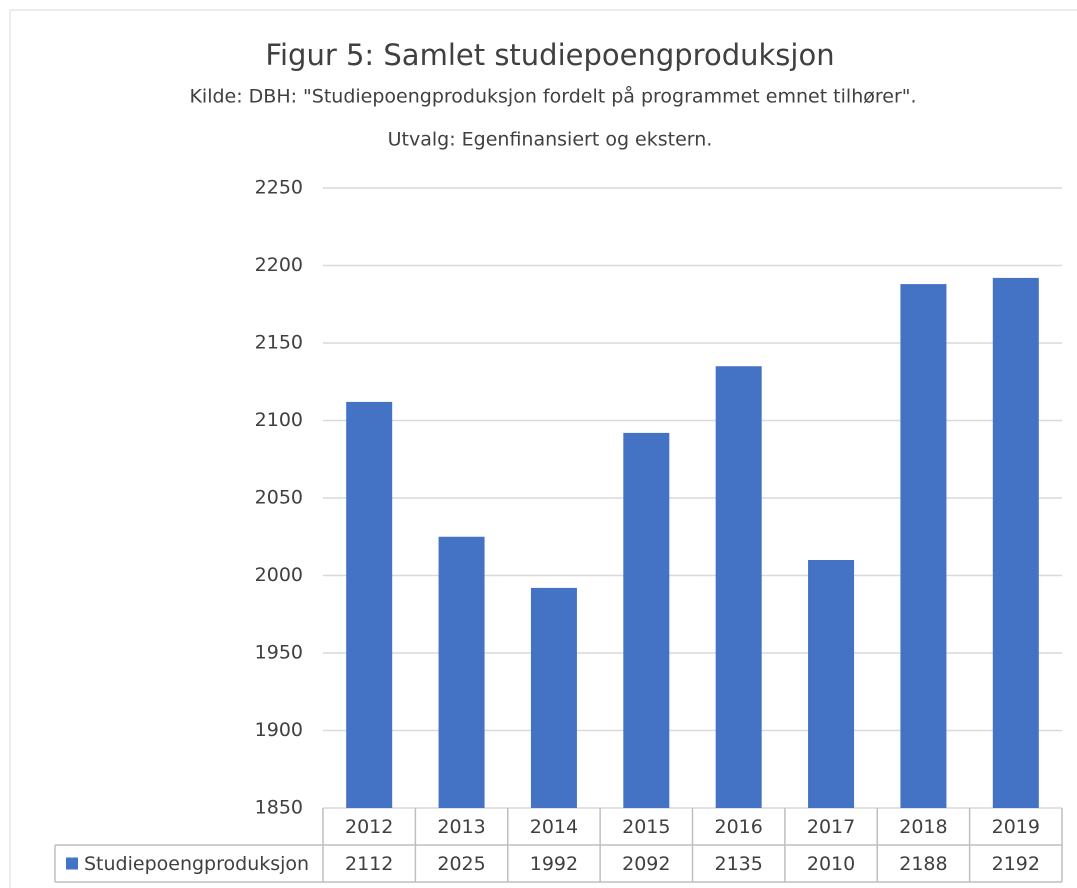  Describe the element at coordinates (461, 827) in the screenshot. I see `x-tick-label: 2013` at that location.